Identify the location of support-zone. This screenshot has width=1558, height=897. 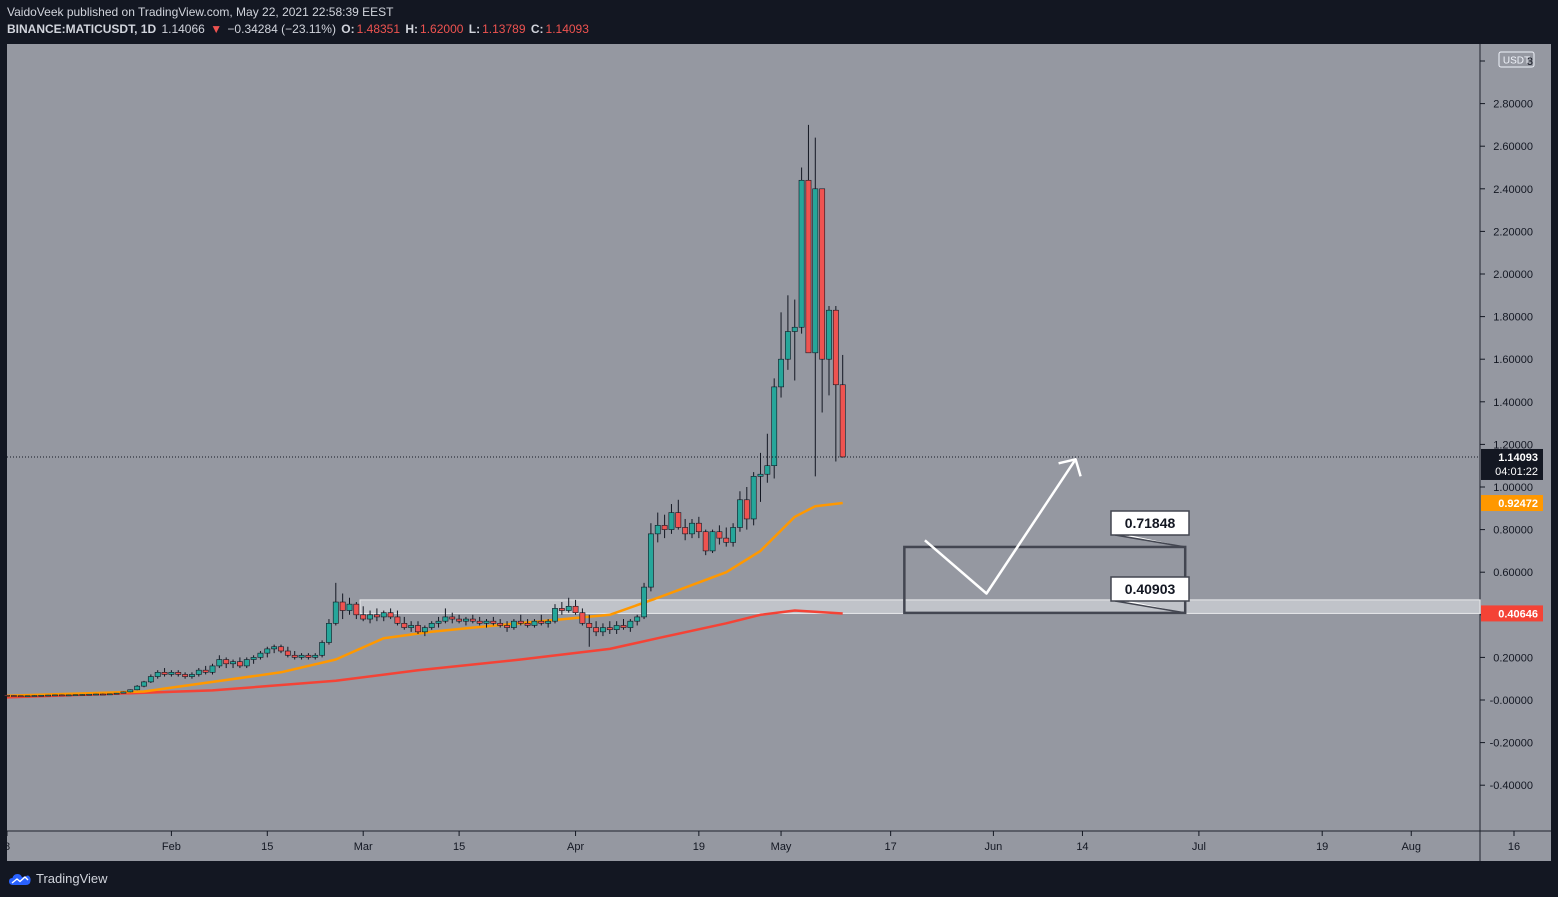
(920, 606).